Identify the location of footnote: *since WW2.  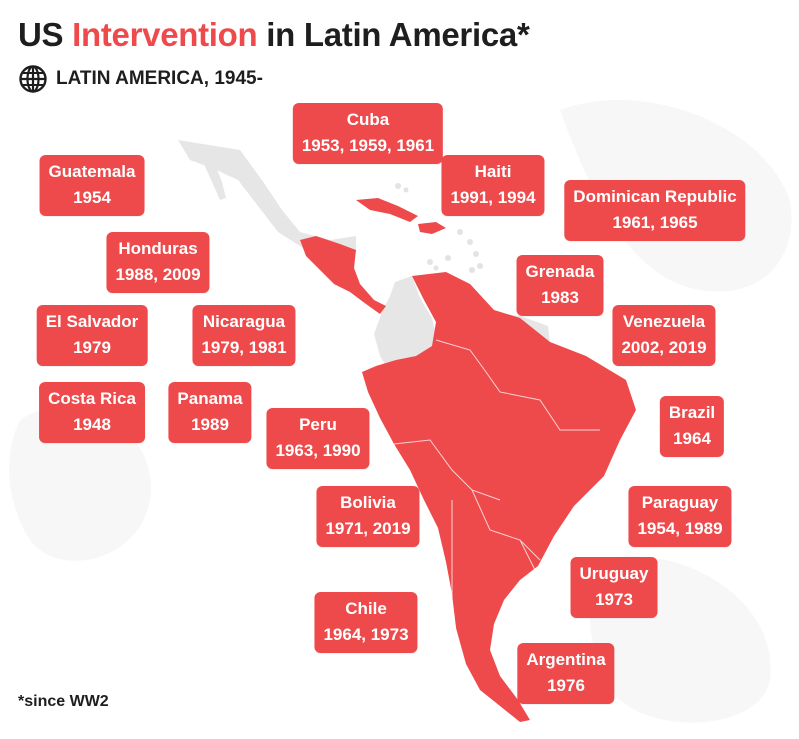
(63, 701).